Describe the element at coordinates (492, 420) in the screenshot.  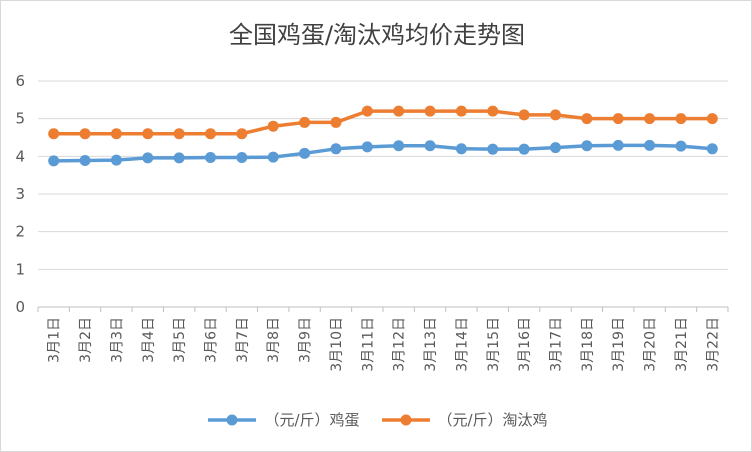
I see `legend-label: （元/斤）淘汰鸡` at that location.